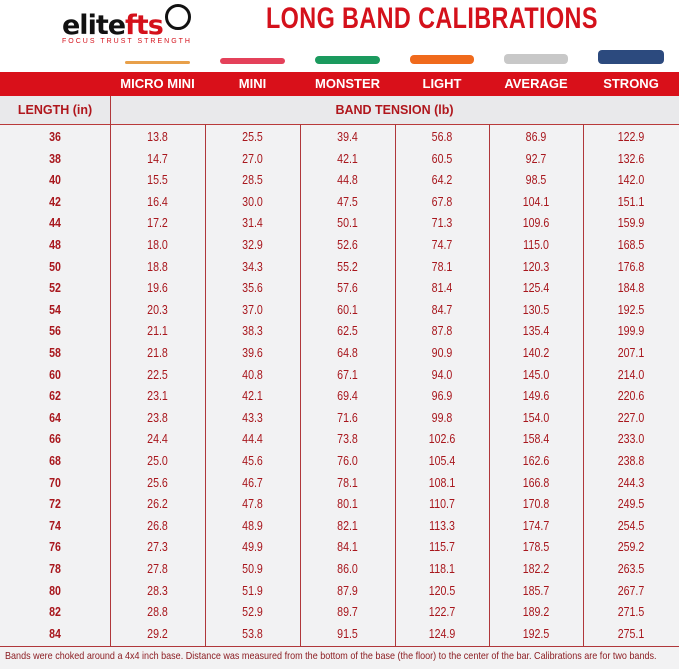 This screenshot has width=679, height=669. I want to click on tension-cell: 192.5, so click(536, 633).